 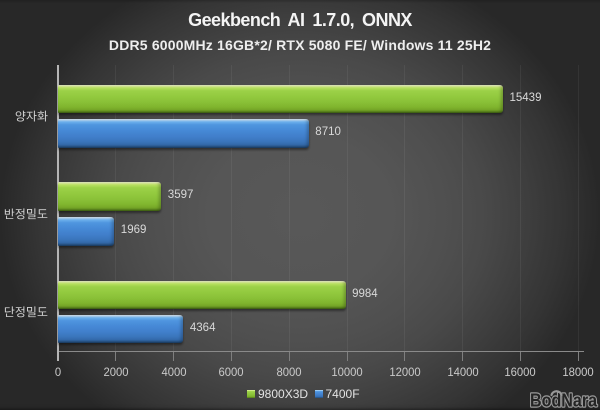 What do you see at coordinates (563, 399) in the screenshot?
I see `svg-text: BodNara` at bounding box center [563, 399].